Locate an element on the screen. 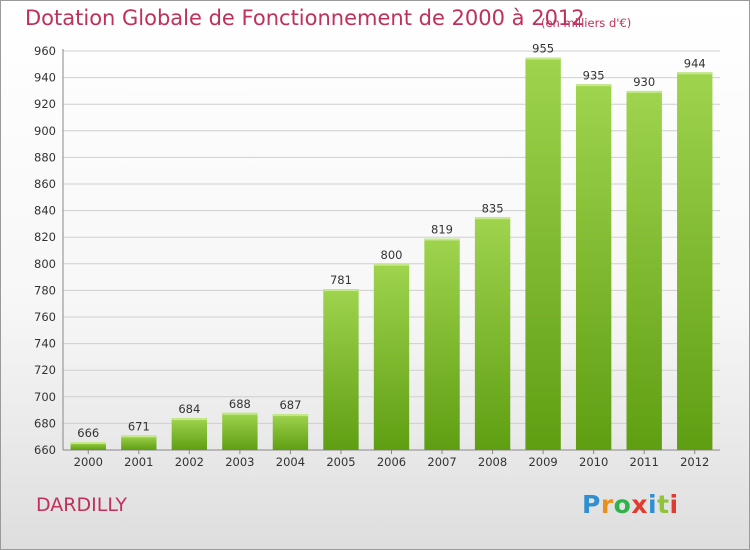  data-label: 955 is located at coordinates (543, 49).